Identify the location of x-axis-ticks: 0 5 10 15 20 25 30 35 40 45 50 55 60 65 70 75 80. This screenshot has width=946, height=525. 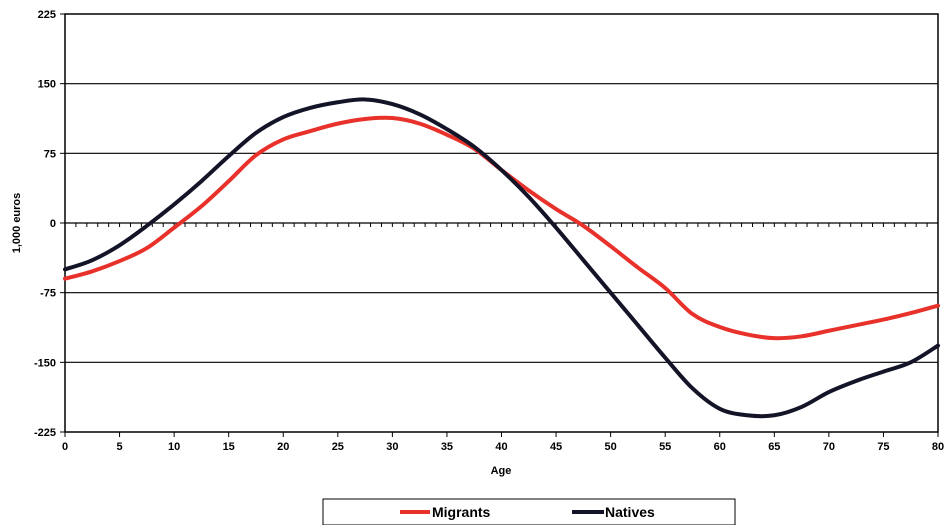
(503, 442).